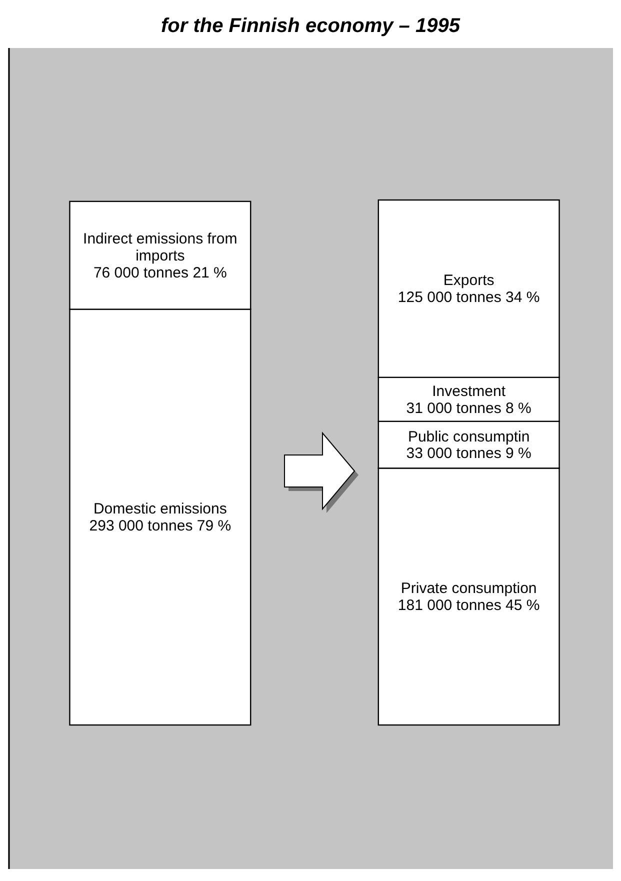 The height and width of the screenshot is (881, 621). Describe the element at coordinates (469, 436) in the screenshot. I see `series-label: Public consumptin` at that location.